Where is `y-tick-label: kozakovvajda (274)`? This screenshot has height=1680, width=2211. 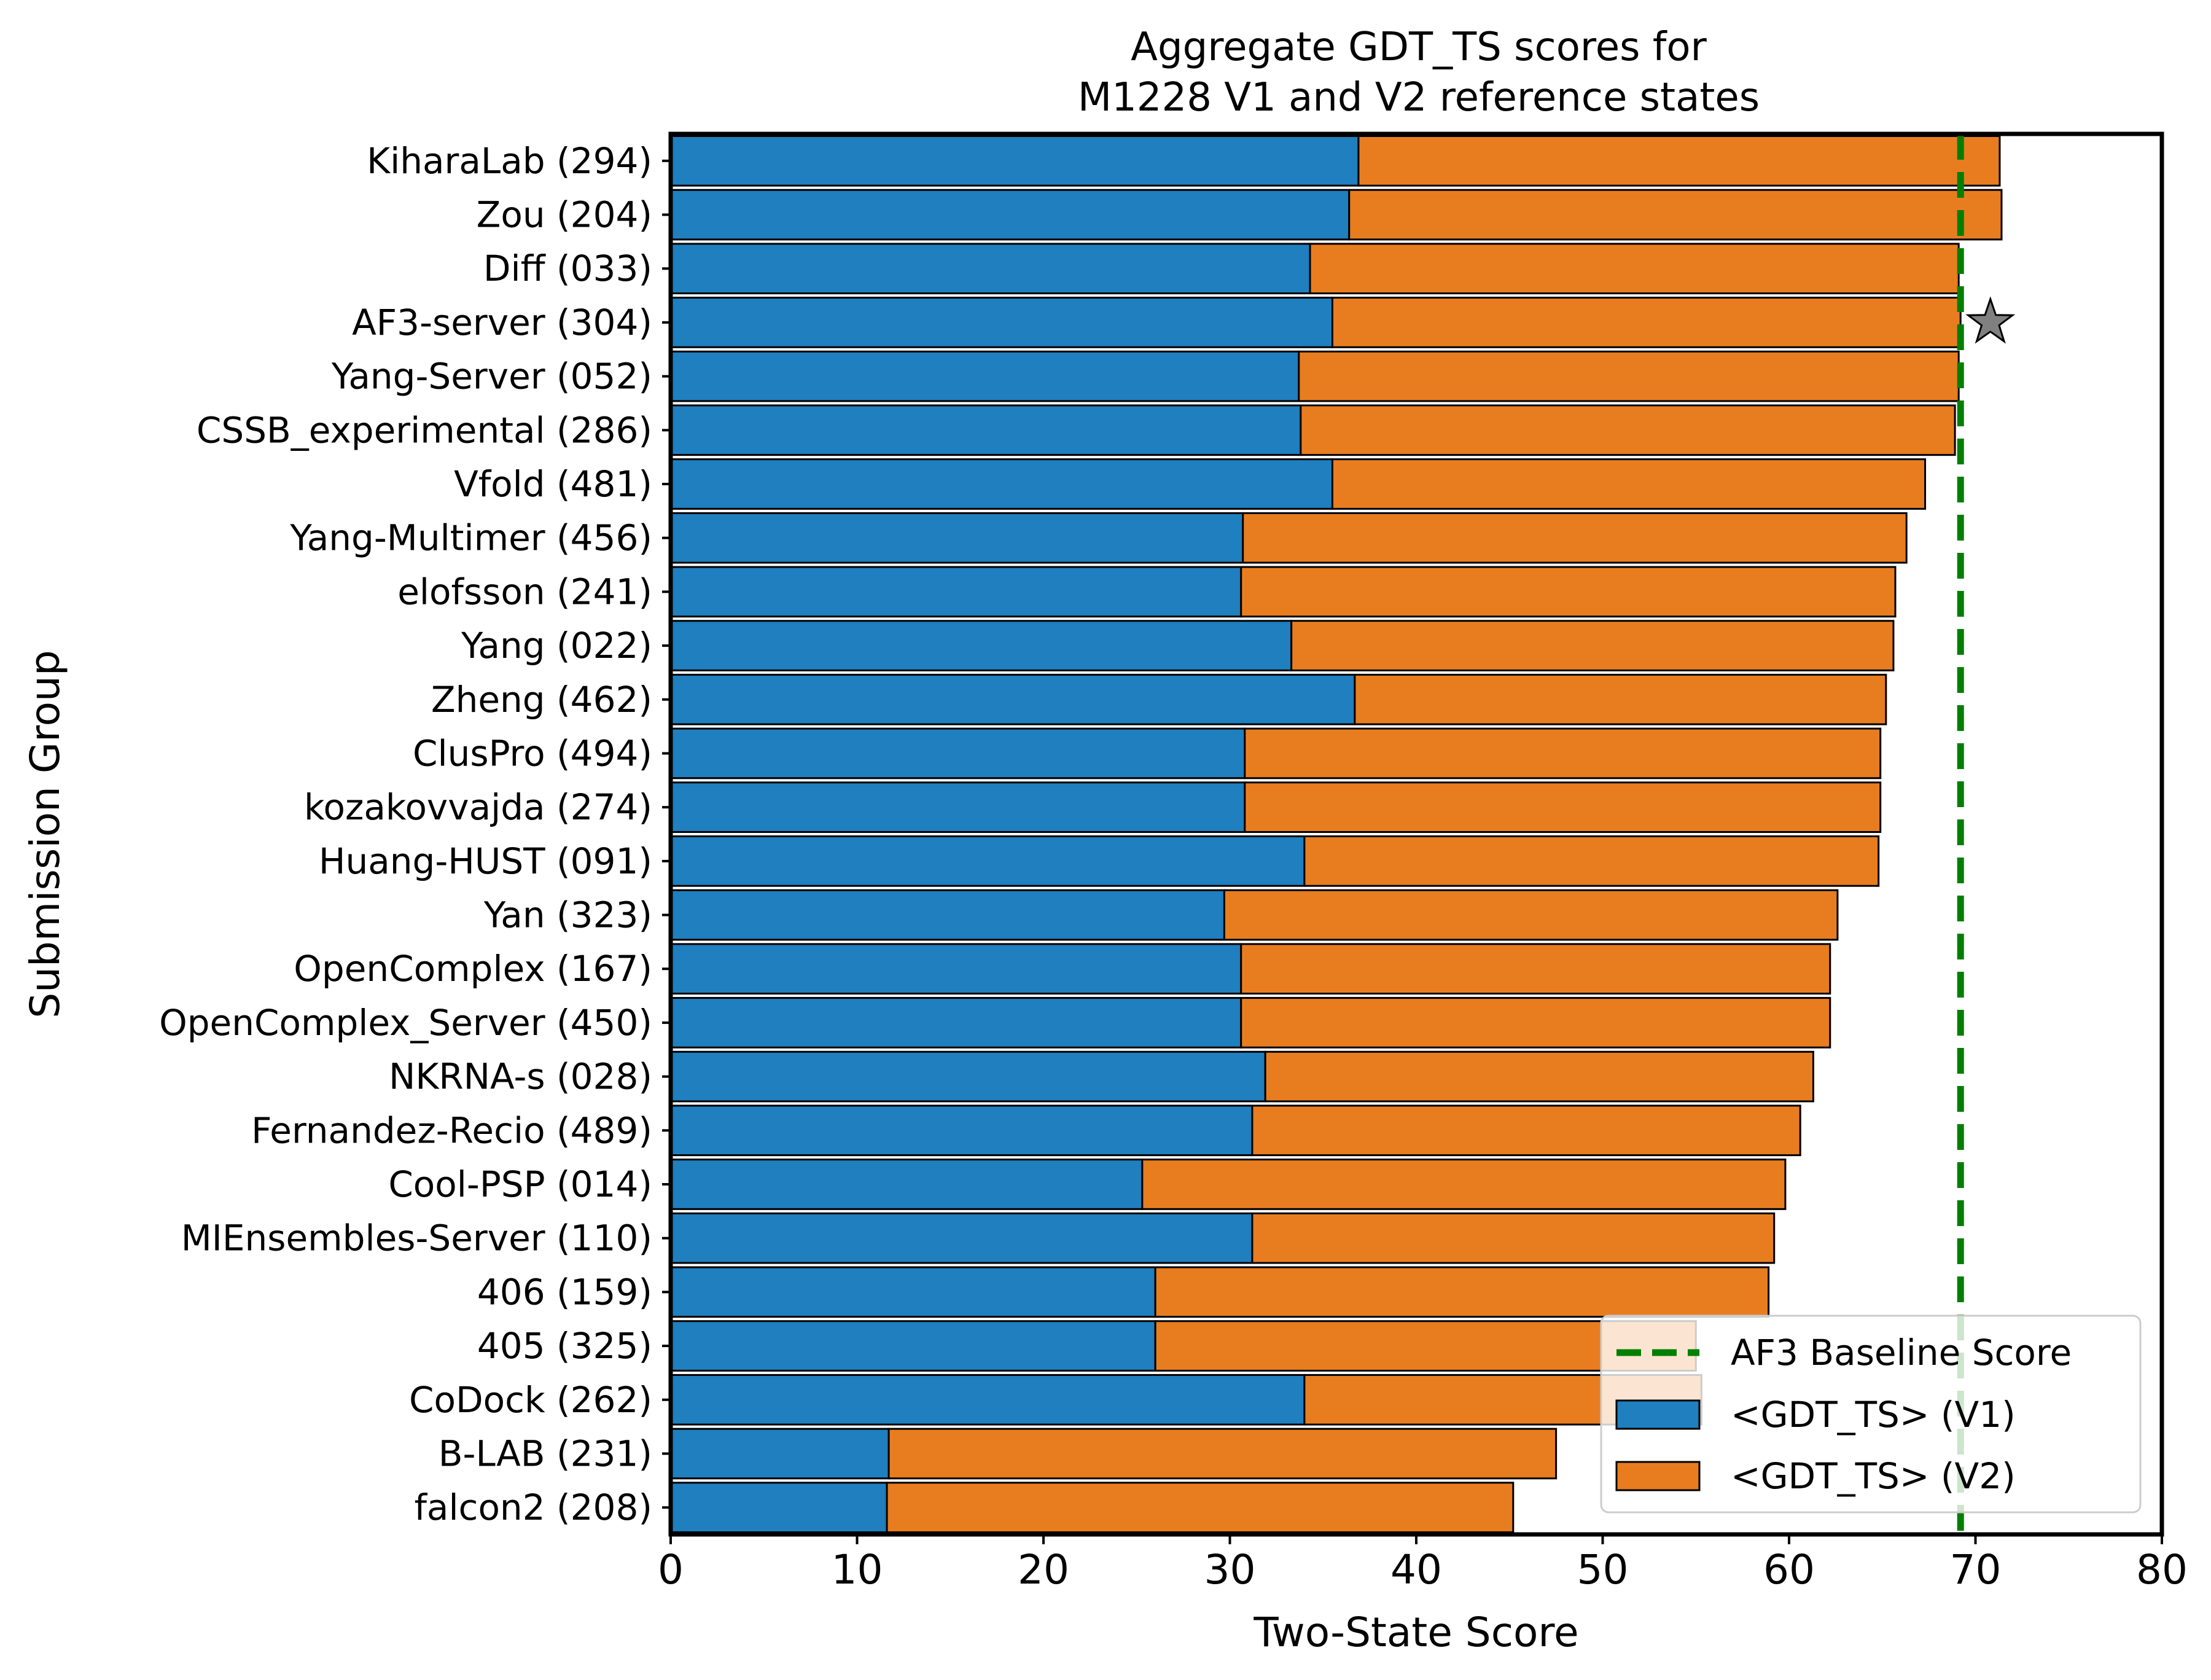 y-tick-label: kozakovvajda (274) is located at coordinates (478, 807).